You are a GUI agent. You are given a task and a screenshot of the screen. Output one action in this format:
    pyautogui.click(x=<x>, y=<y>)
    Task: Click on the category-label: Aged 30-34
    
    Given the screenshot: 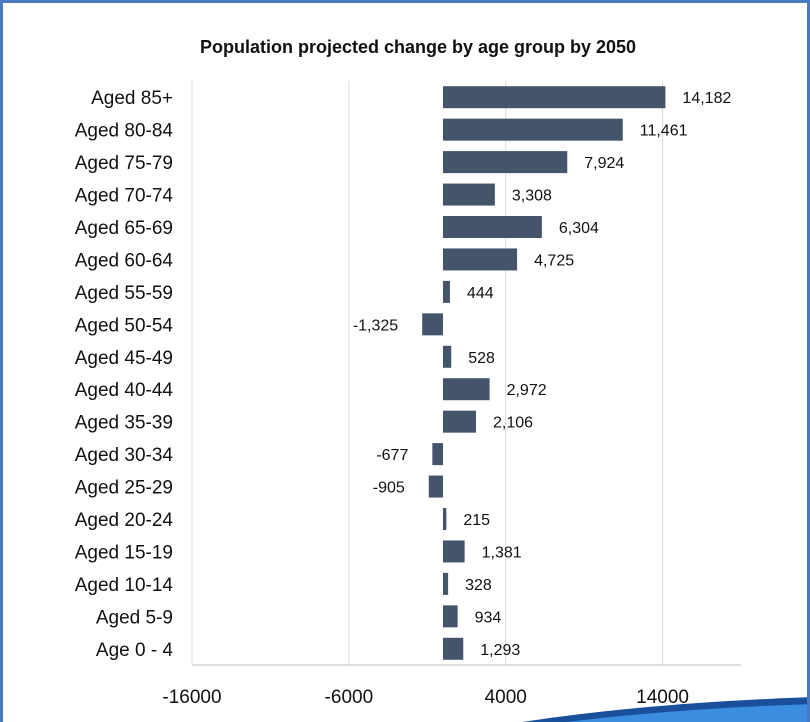 What is the action you would take?
    pyautogui.click(x=124, y=455)
    